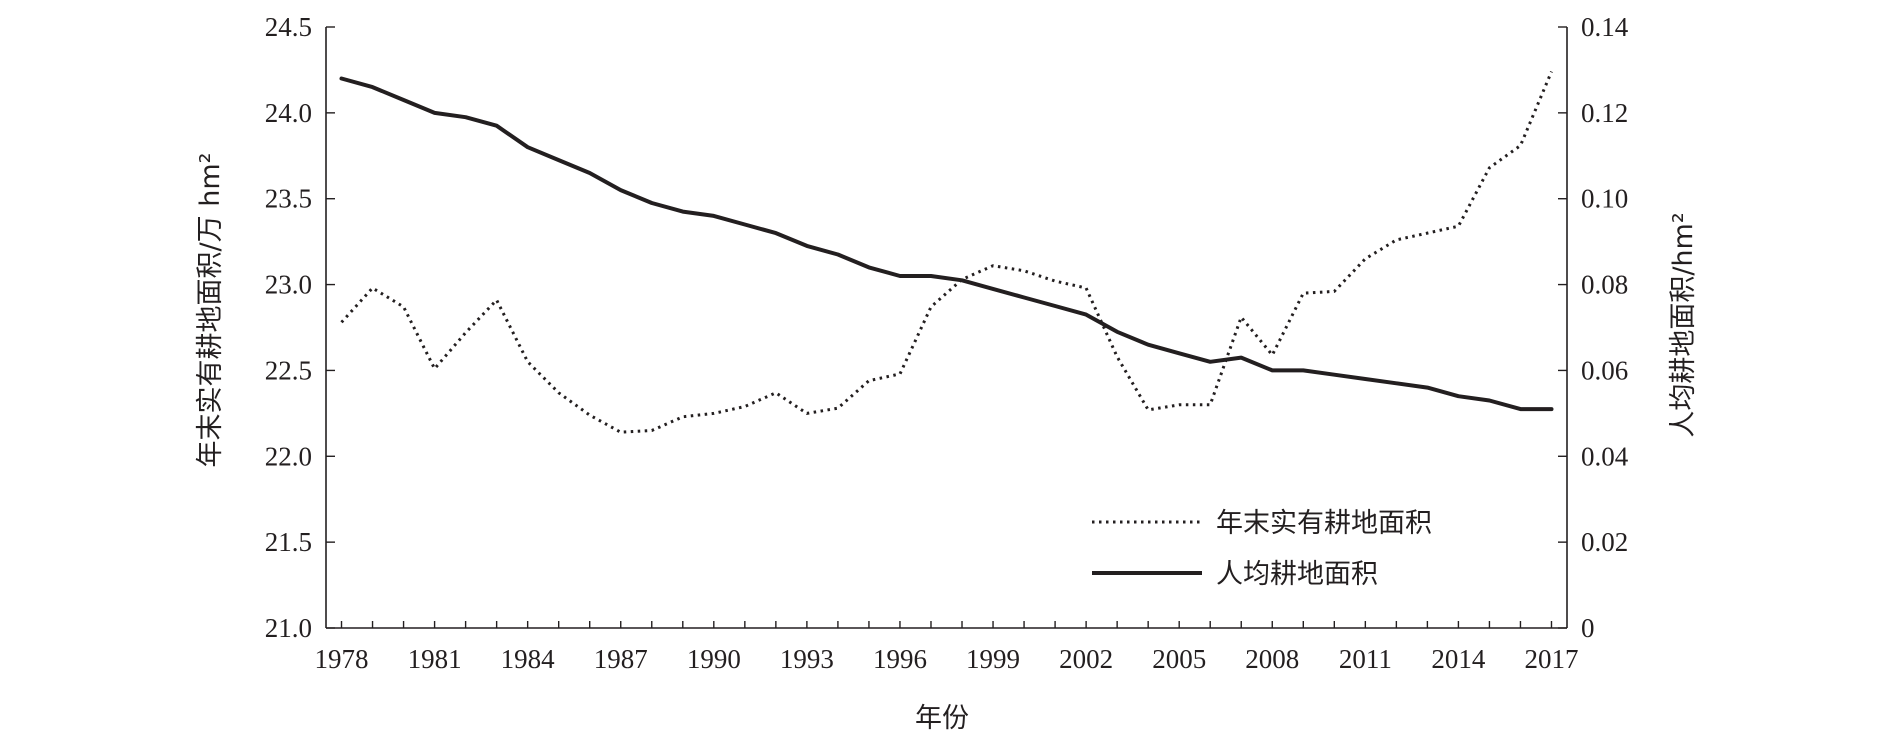 The width and height of the screenshot is (1890, 745). Describe the element at coordinates (528, 659) in the screenshot. I see `x-tick-label: 1984` at that location.